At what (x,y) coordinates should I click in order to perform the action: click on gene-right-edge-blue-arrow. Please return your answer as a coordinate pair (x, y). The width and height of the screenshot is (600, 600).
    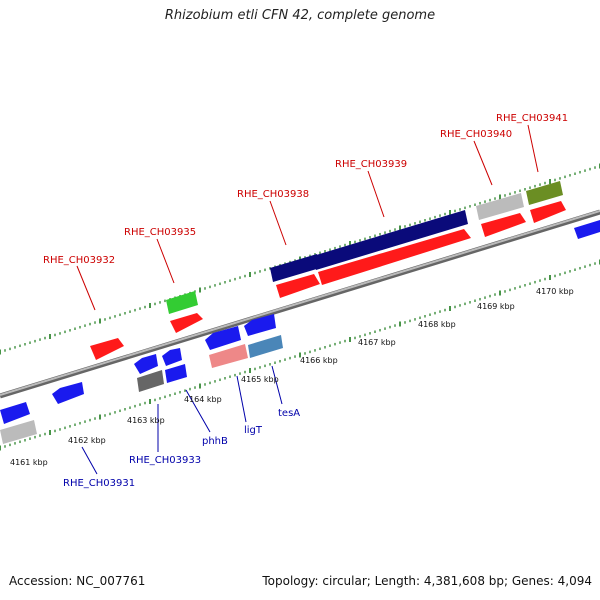
    Looking at the image, I should click on (587, 229).